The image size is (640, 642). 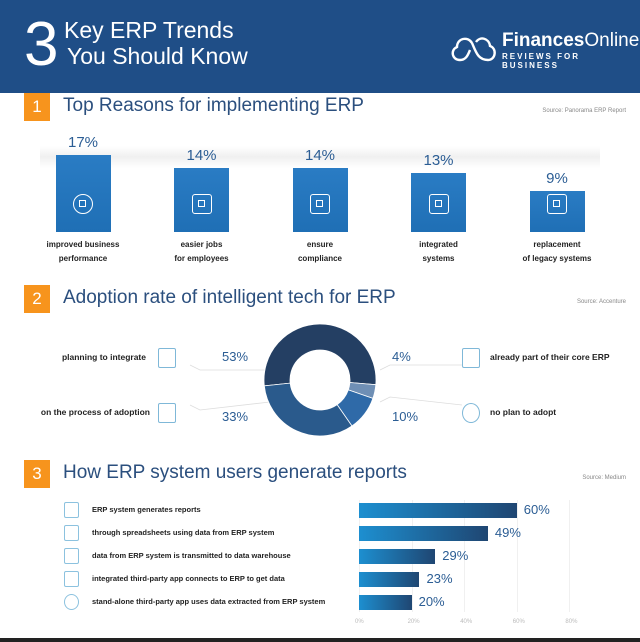 I want to click on bar-category-label: improved business performance, so click(x=83, y=252).